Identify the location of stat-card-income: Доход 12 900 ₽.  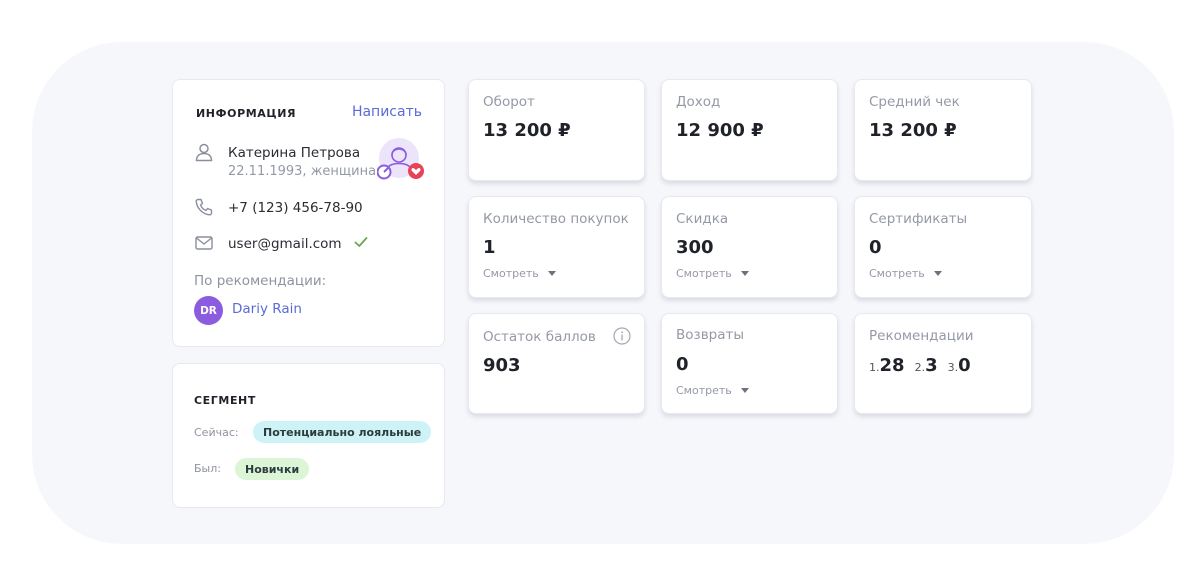
(749, 130).